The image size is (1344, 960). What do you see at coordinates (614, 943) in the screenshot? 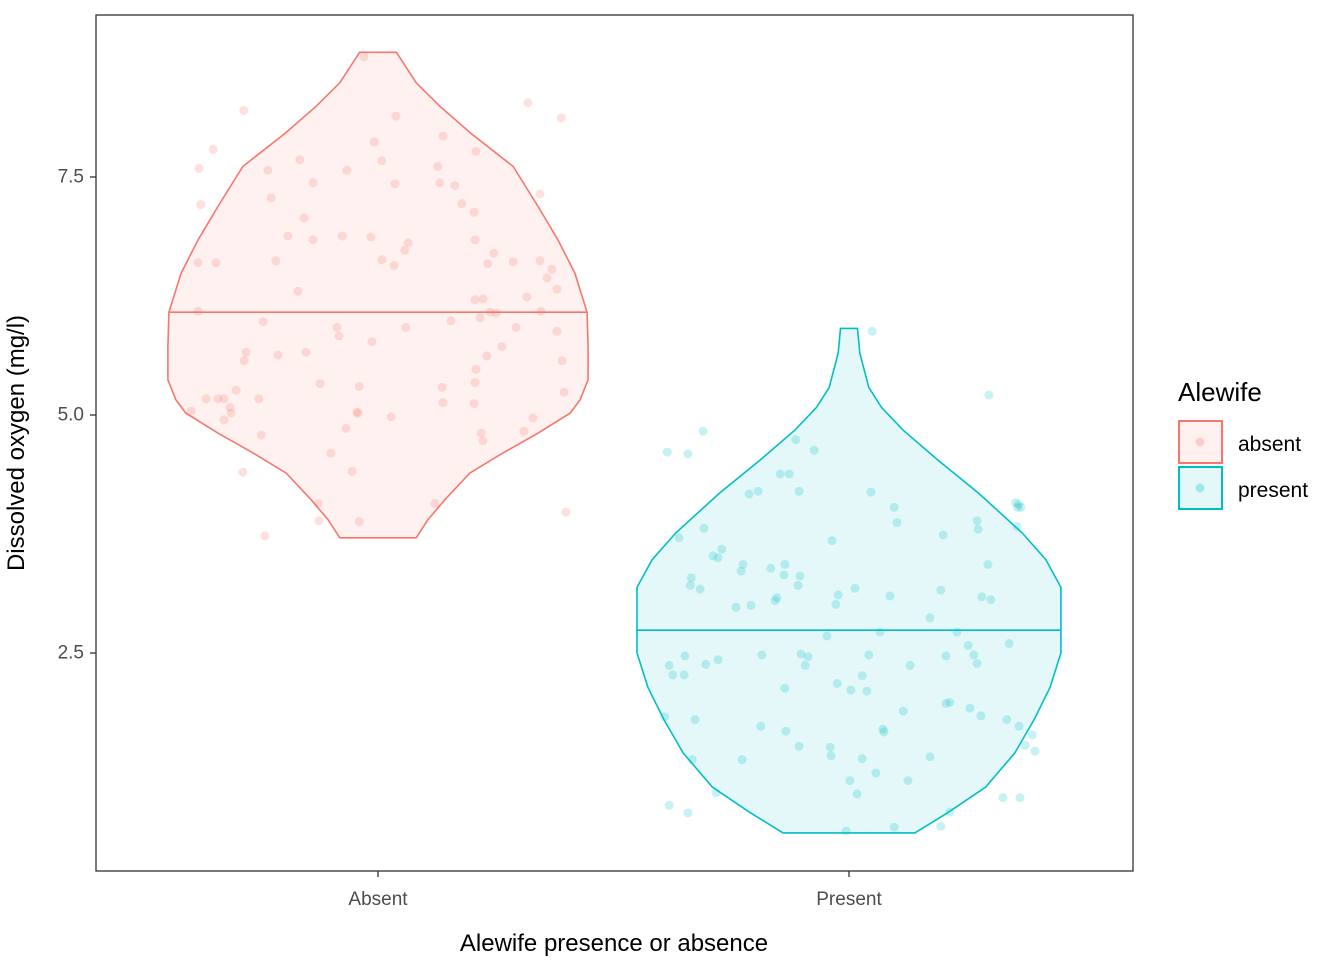
I see `x-axis-title: Alewife presence or absence` at bounding box center [614, 943].